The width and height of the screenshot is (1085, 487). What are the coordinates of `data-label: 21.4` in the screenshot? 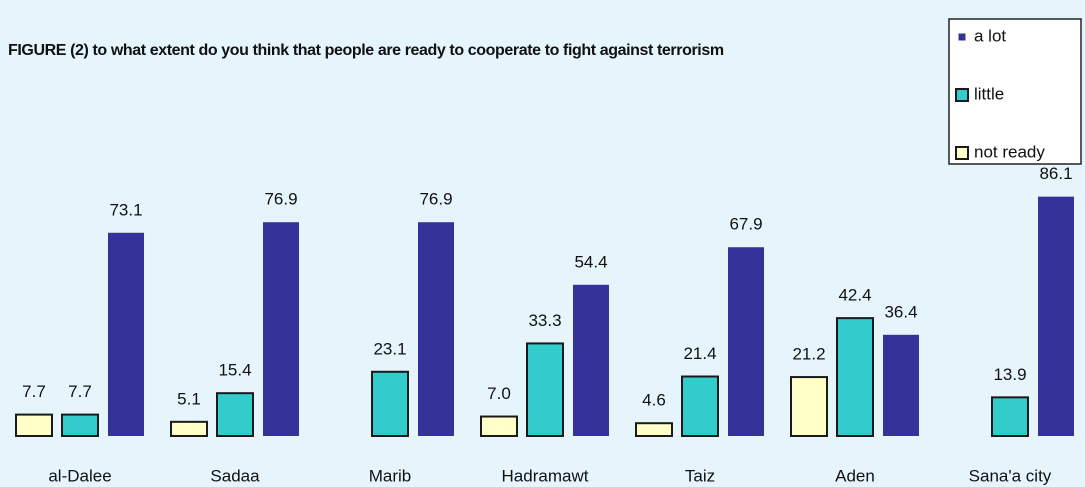 It's located at (699, 353).